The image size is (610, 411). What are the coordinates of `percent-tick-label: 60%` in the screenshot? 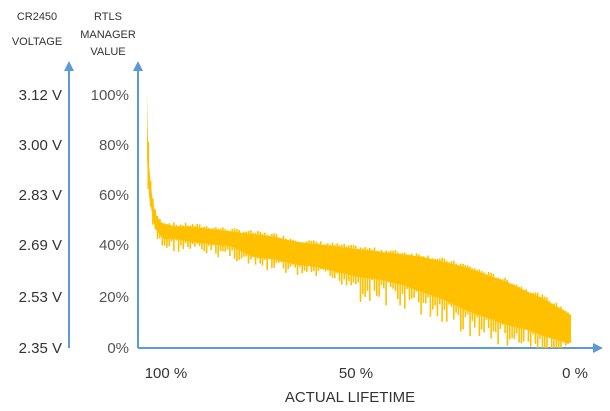 It's located at (114, 195).